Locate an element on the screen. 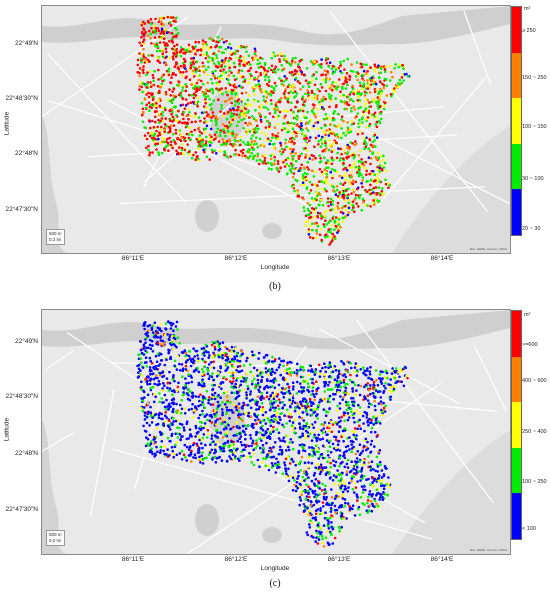 This screenshot has height=594, width=550. river-shape is located at coordinates (451, 189).